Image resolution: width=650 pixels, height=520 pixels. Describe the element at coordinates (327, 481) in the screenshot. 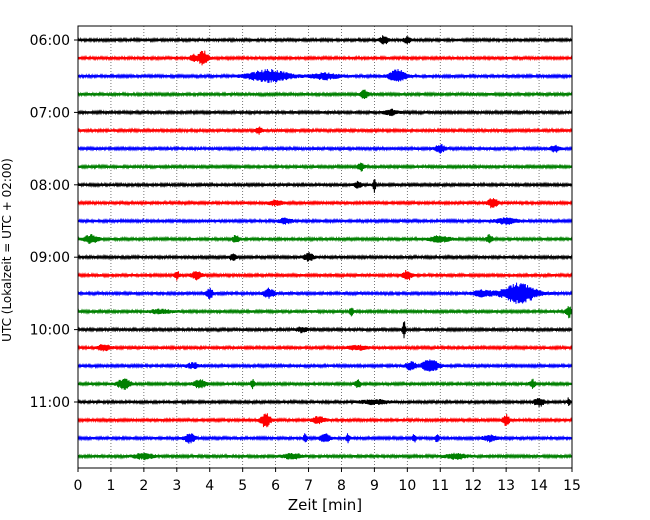

I see `x-axis: 0 1 2 3 4 5 6 7 8 9 10 11 12 13 14 15` at that location.